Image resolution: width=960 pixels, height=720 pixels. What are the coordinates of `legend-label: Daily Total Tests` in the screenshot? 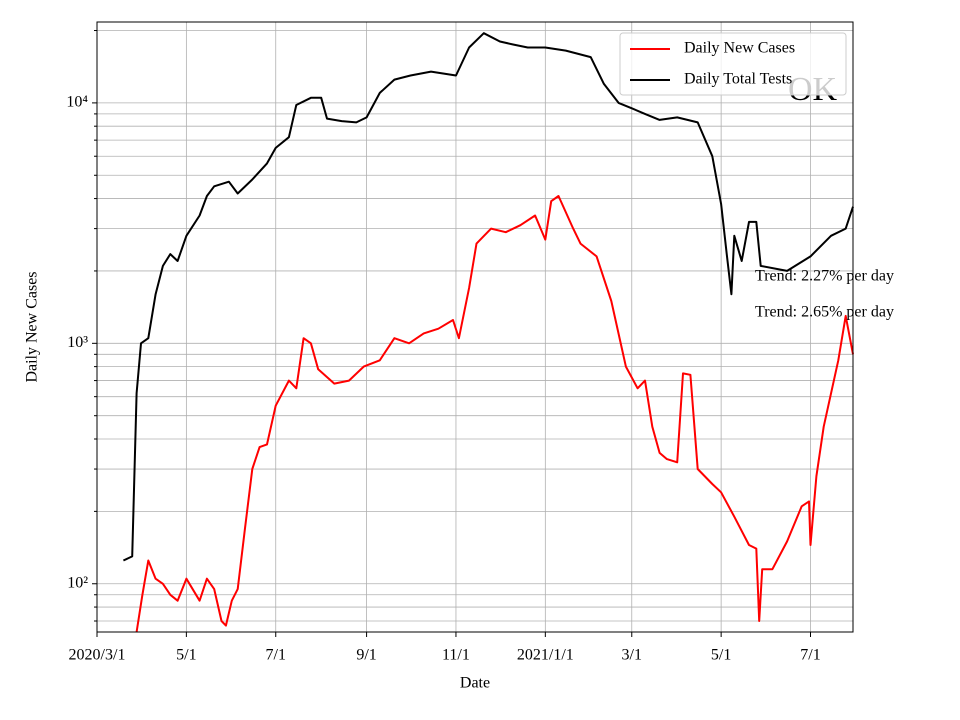 It's located at (738, 79).